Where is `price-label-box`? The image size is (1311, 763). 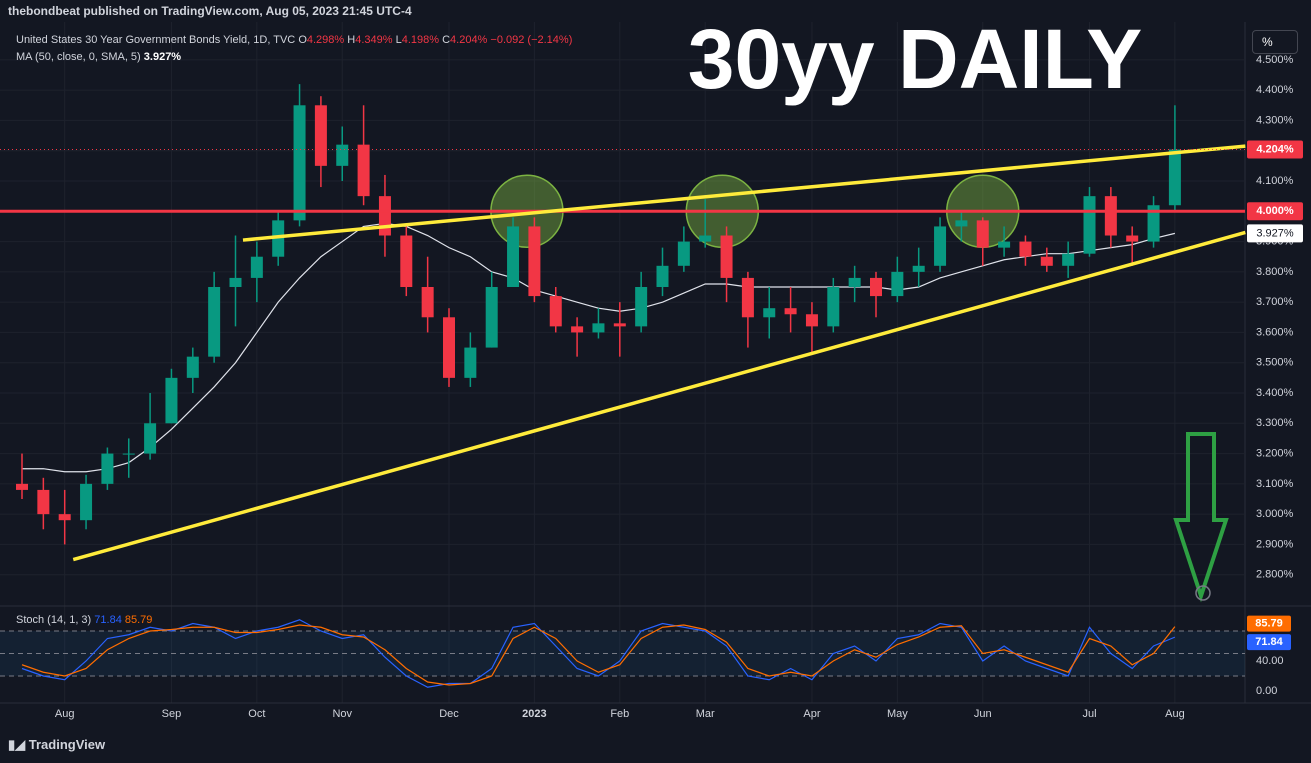 price-label-box is located at coordinates (1275, 211).